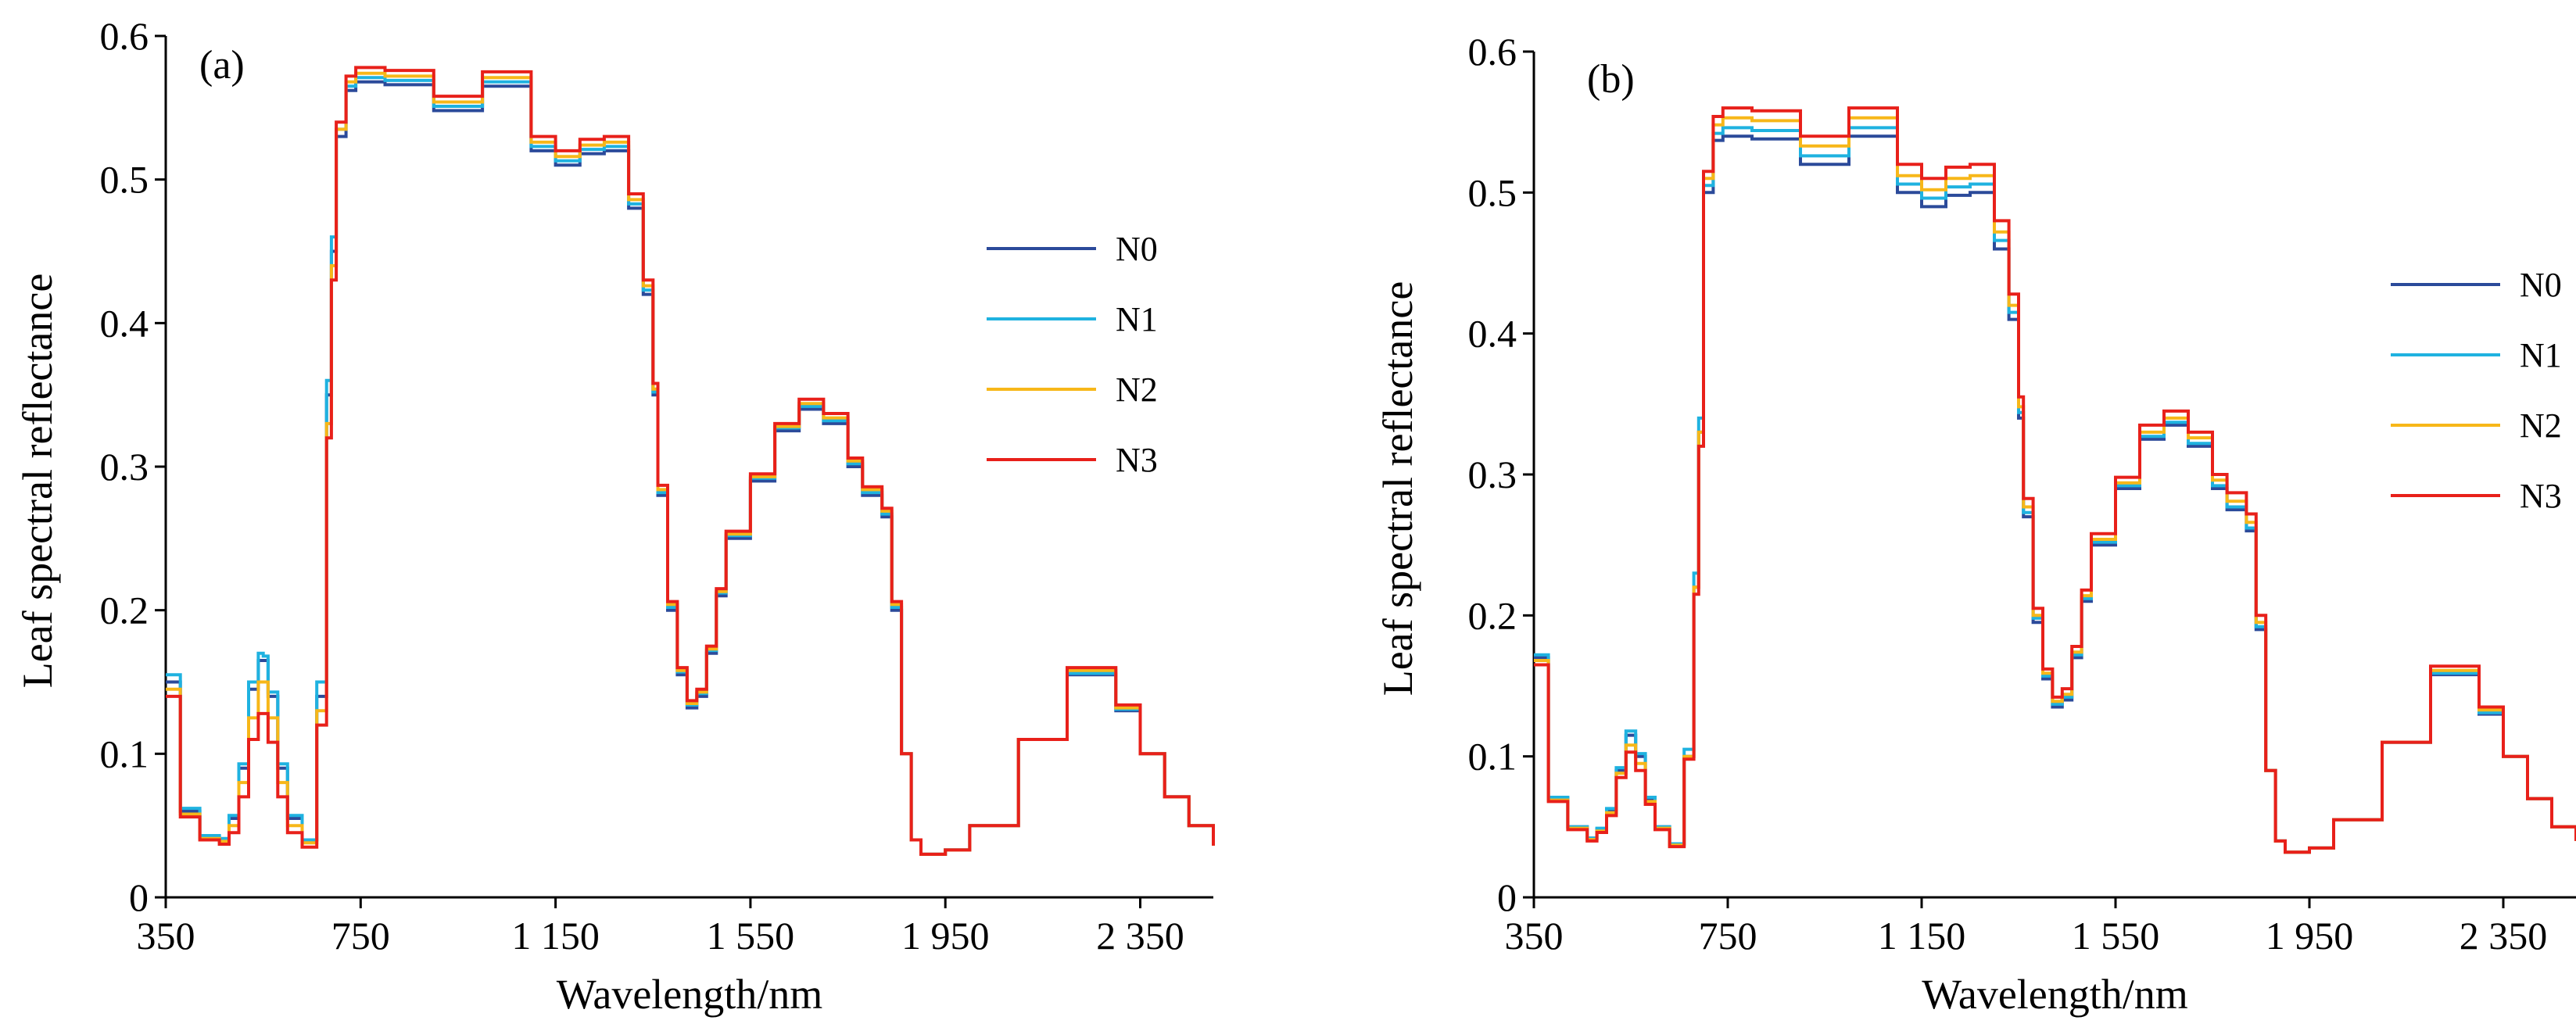  I want to click on panel-label: (a), so click(222, 66).